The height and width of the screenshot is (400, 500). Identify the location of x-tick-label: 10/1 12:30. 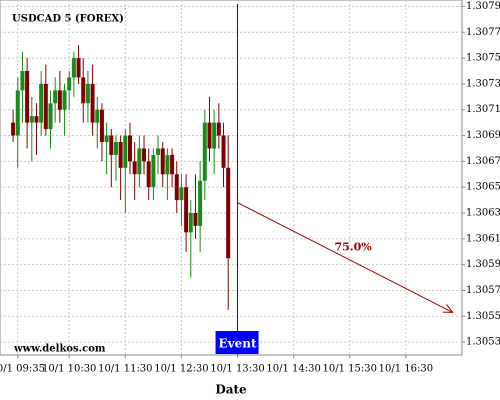
(181, 369).